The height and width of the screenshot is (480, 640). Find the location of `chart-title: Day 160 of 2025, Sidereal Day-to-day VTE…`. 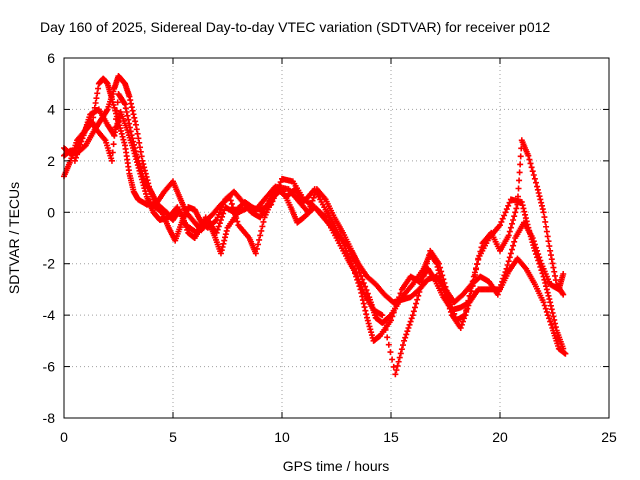

chart-title: Day 160 of 2025, Sidereal Day-to-day VTE… is located at coordinates (295, 27).